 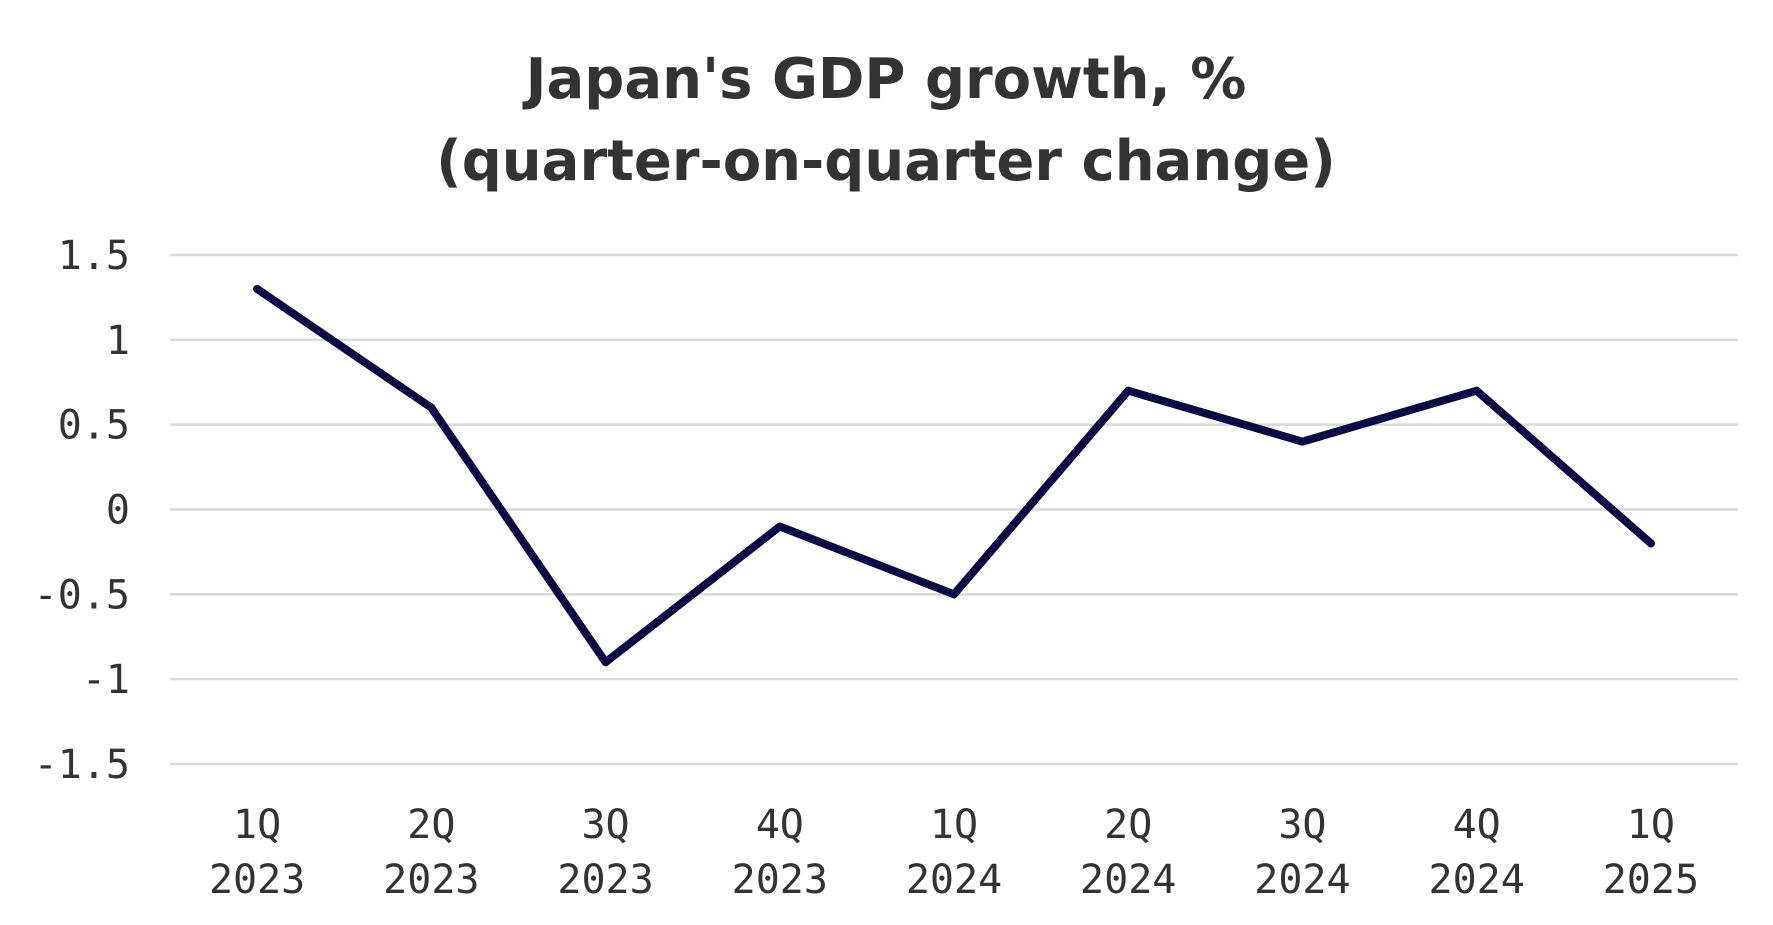 I want to click on y-tick-label: 1, so click(x=118, y=341).